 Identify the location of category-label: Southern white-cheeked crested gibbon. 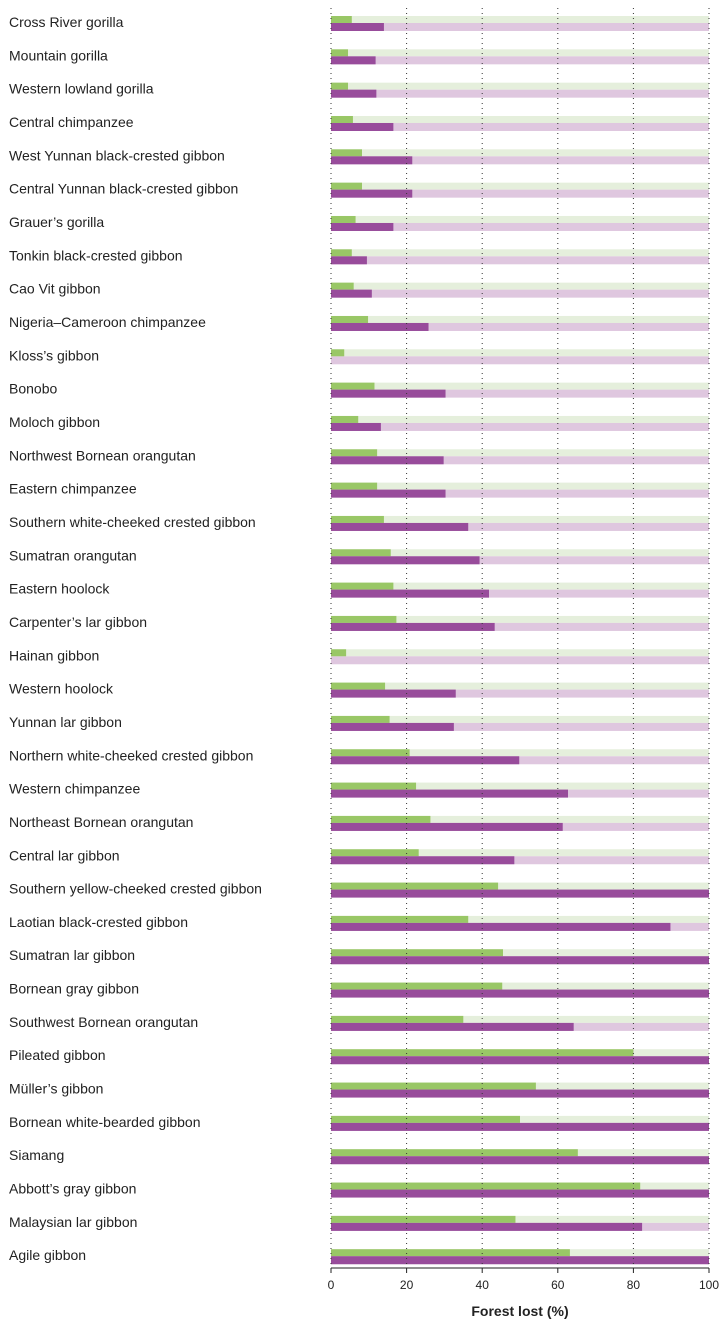
(132, 522).